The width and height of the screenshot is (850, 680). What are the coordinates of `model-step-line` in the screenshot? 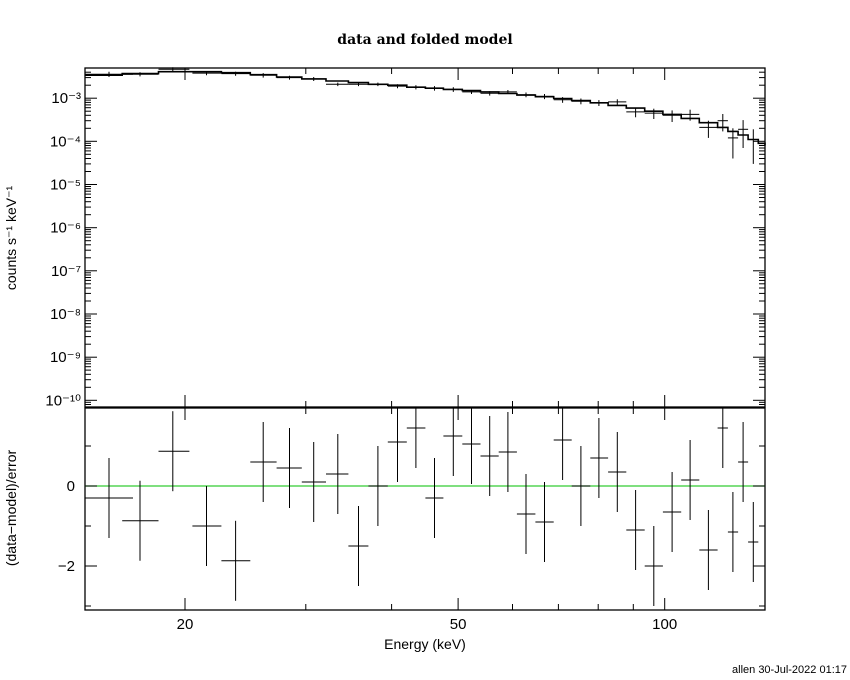 It's located at (425, 108).